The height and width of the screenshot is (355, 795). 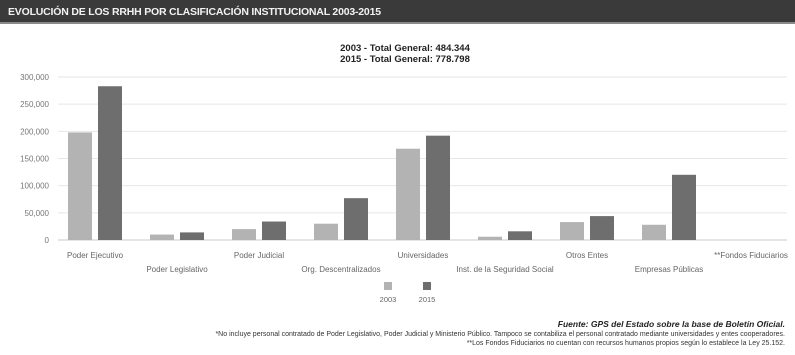 What do you see at coordinates (177, 269) in the screenshot?
I see `category-label: Poder Legislativo` at bounding box center [177, 269].